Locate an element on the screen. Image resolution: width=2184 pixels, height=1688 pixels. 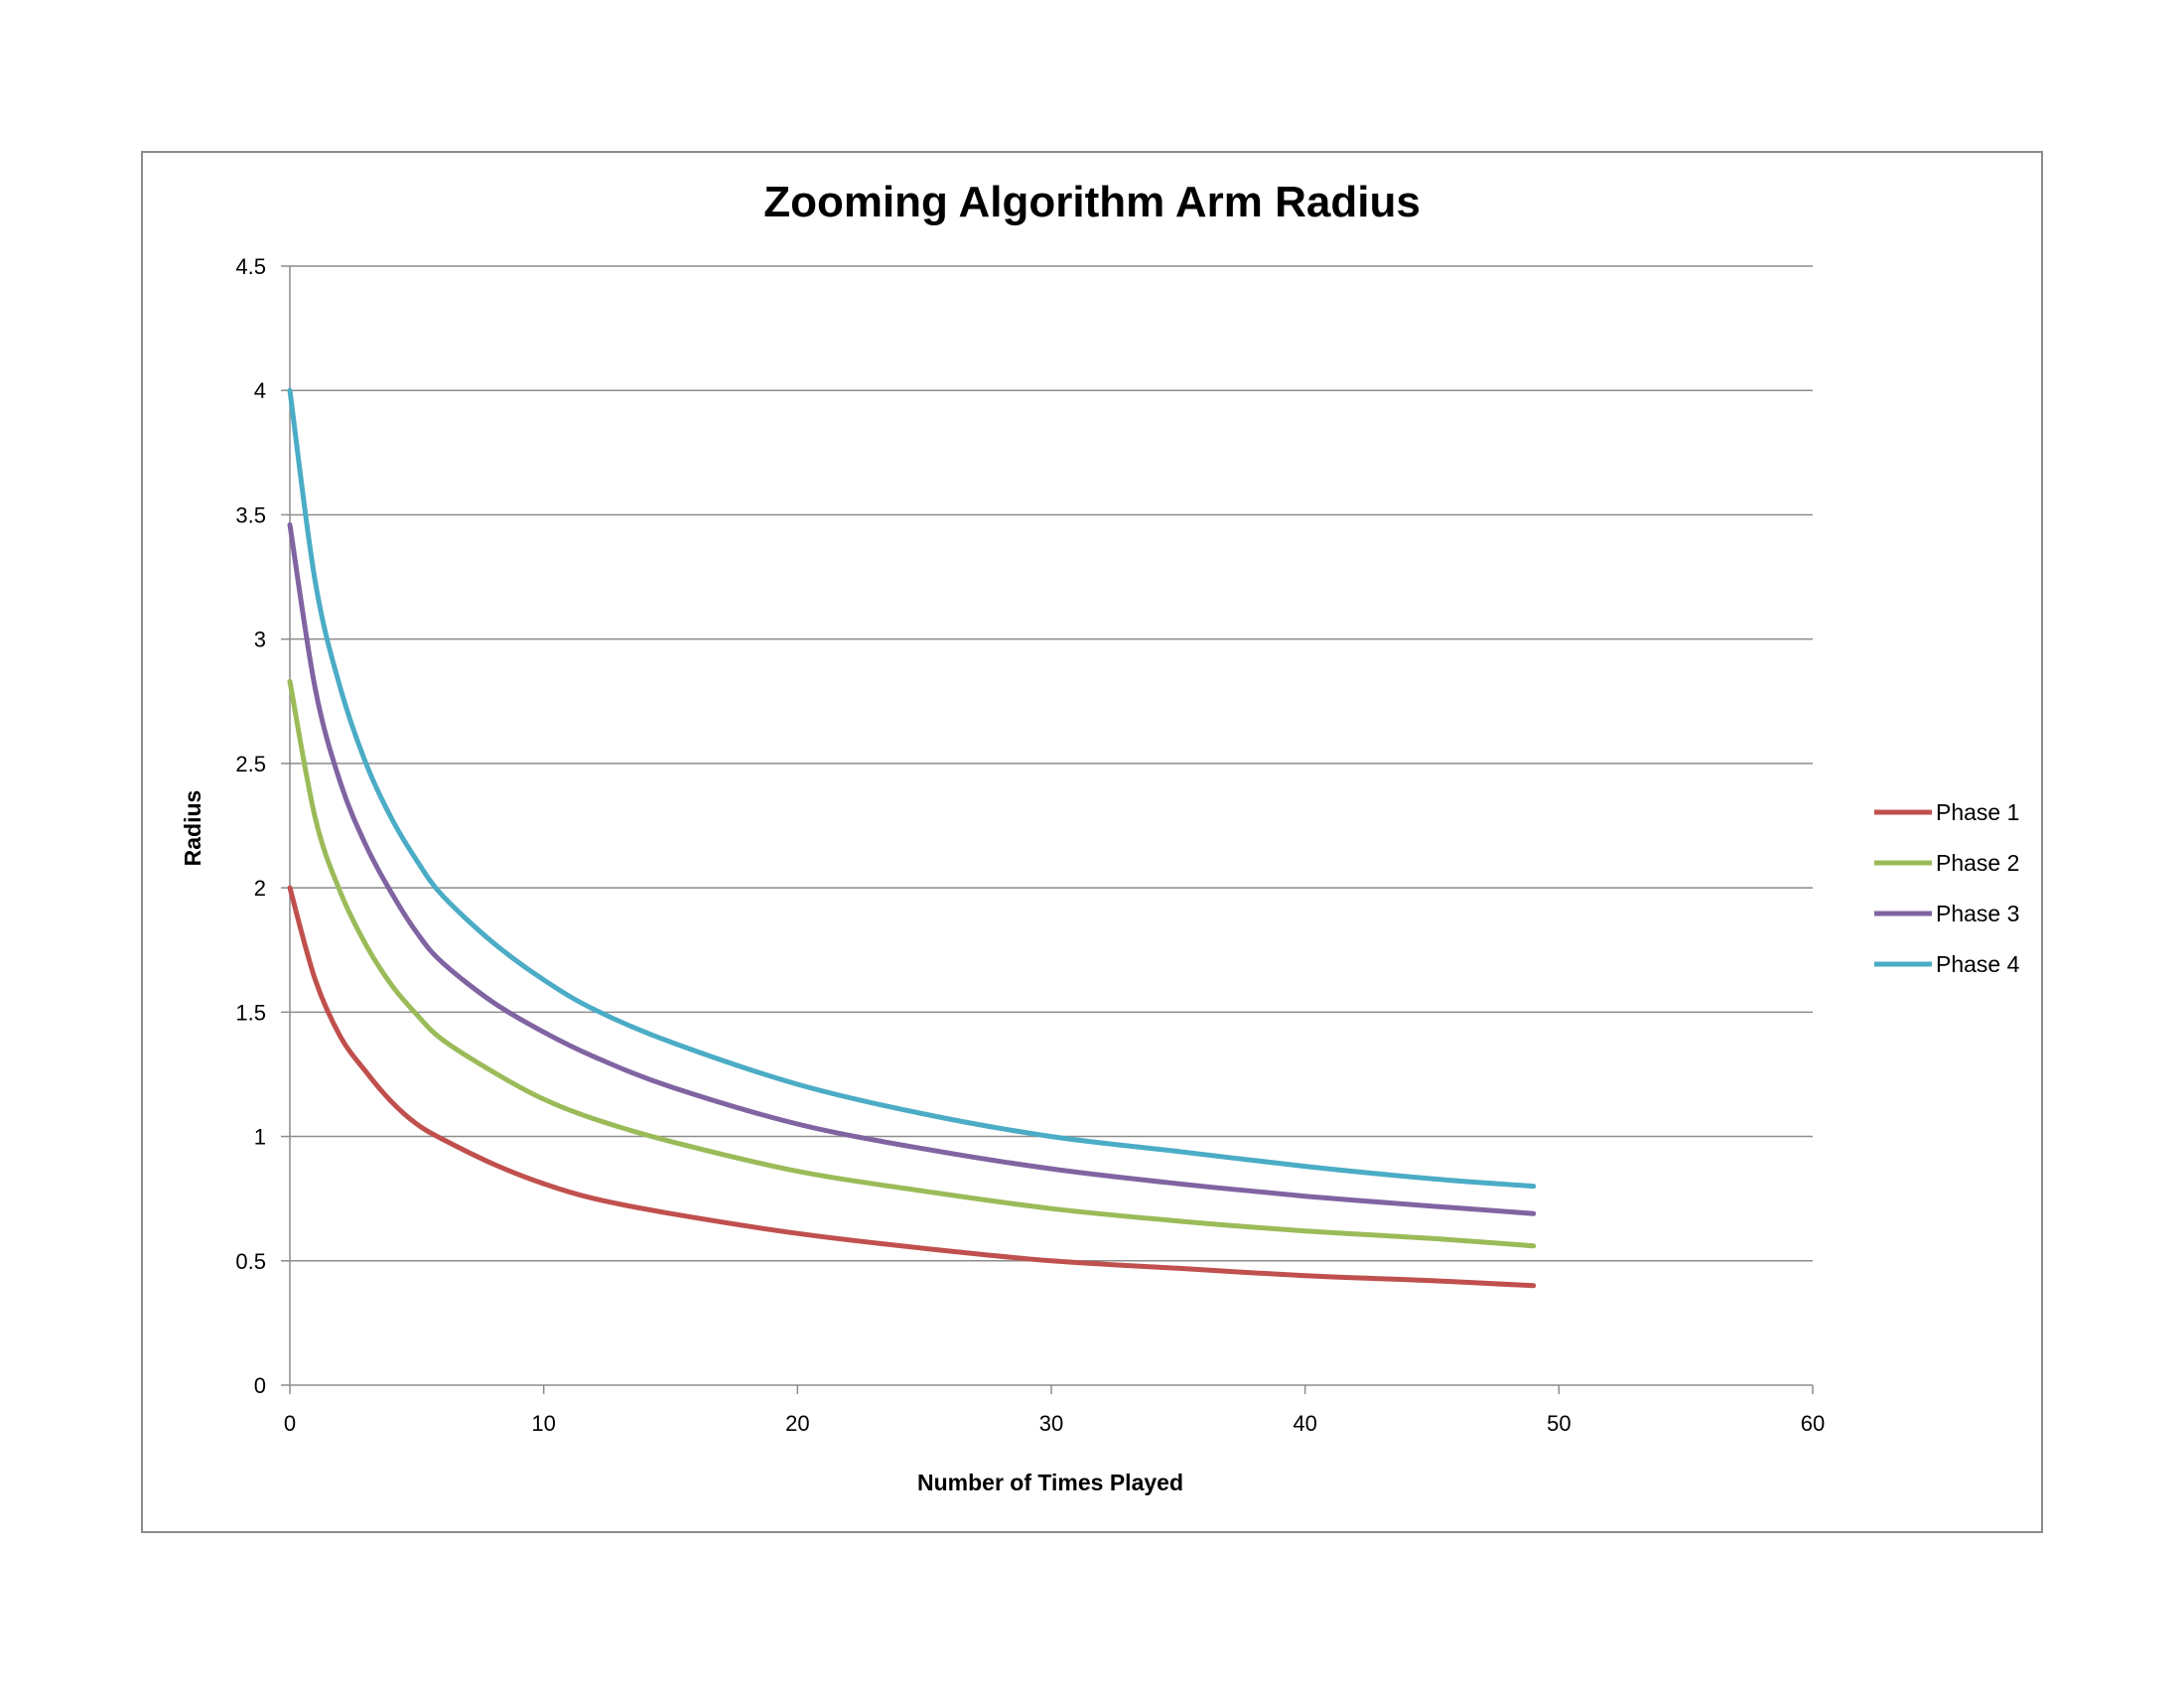
y-tick-label: 4.5 is located at coordinates (250, 266).